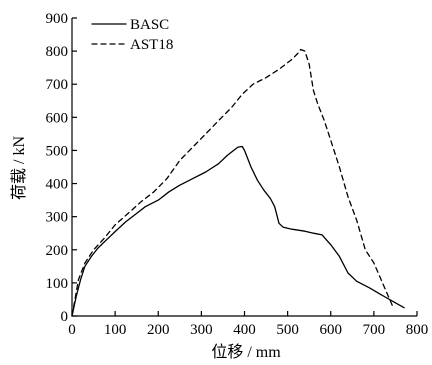 Image resolution: width=432 pixels, height=365 pixels. I want to click on y-tick-label: 0, so click(65, 317).